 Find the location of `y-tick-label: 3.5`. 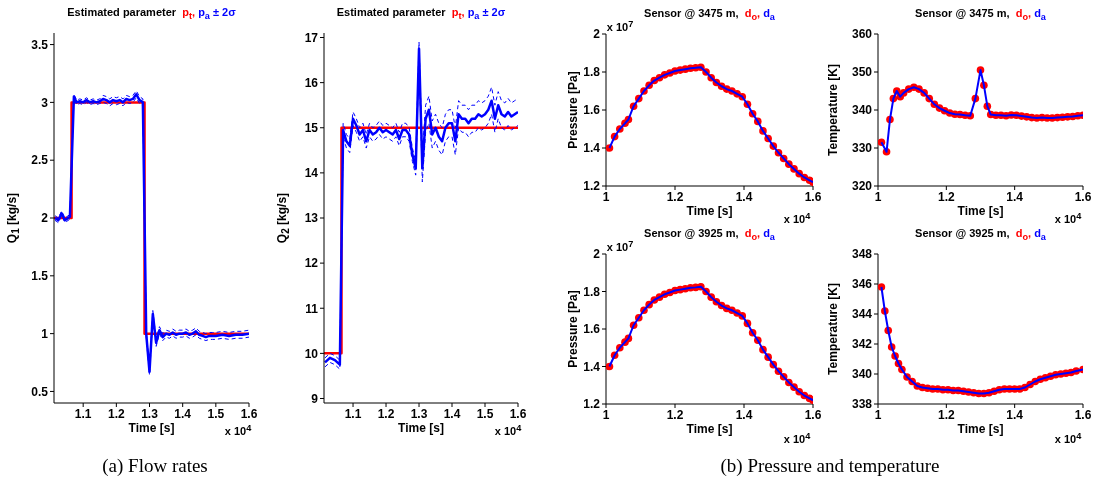

y-tick-label: 3.5 is located at coordinates (40, 44).